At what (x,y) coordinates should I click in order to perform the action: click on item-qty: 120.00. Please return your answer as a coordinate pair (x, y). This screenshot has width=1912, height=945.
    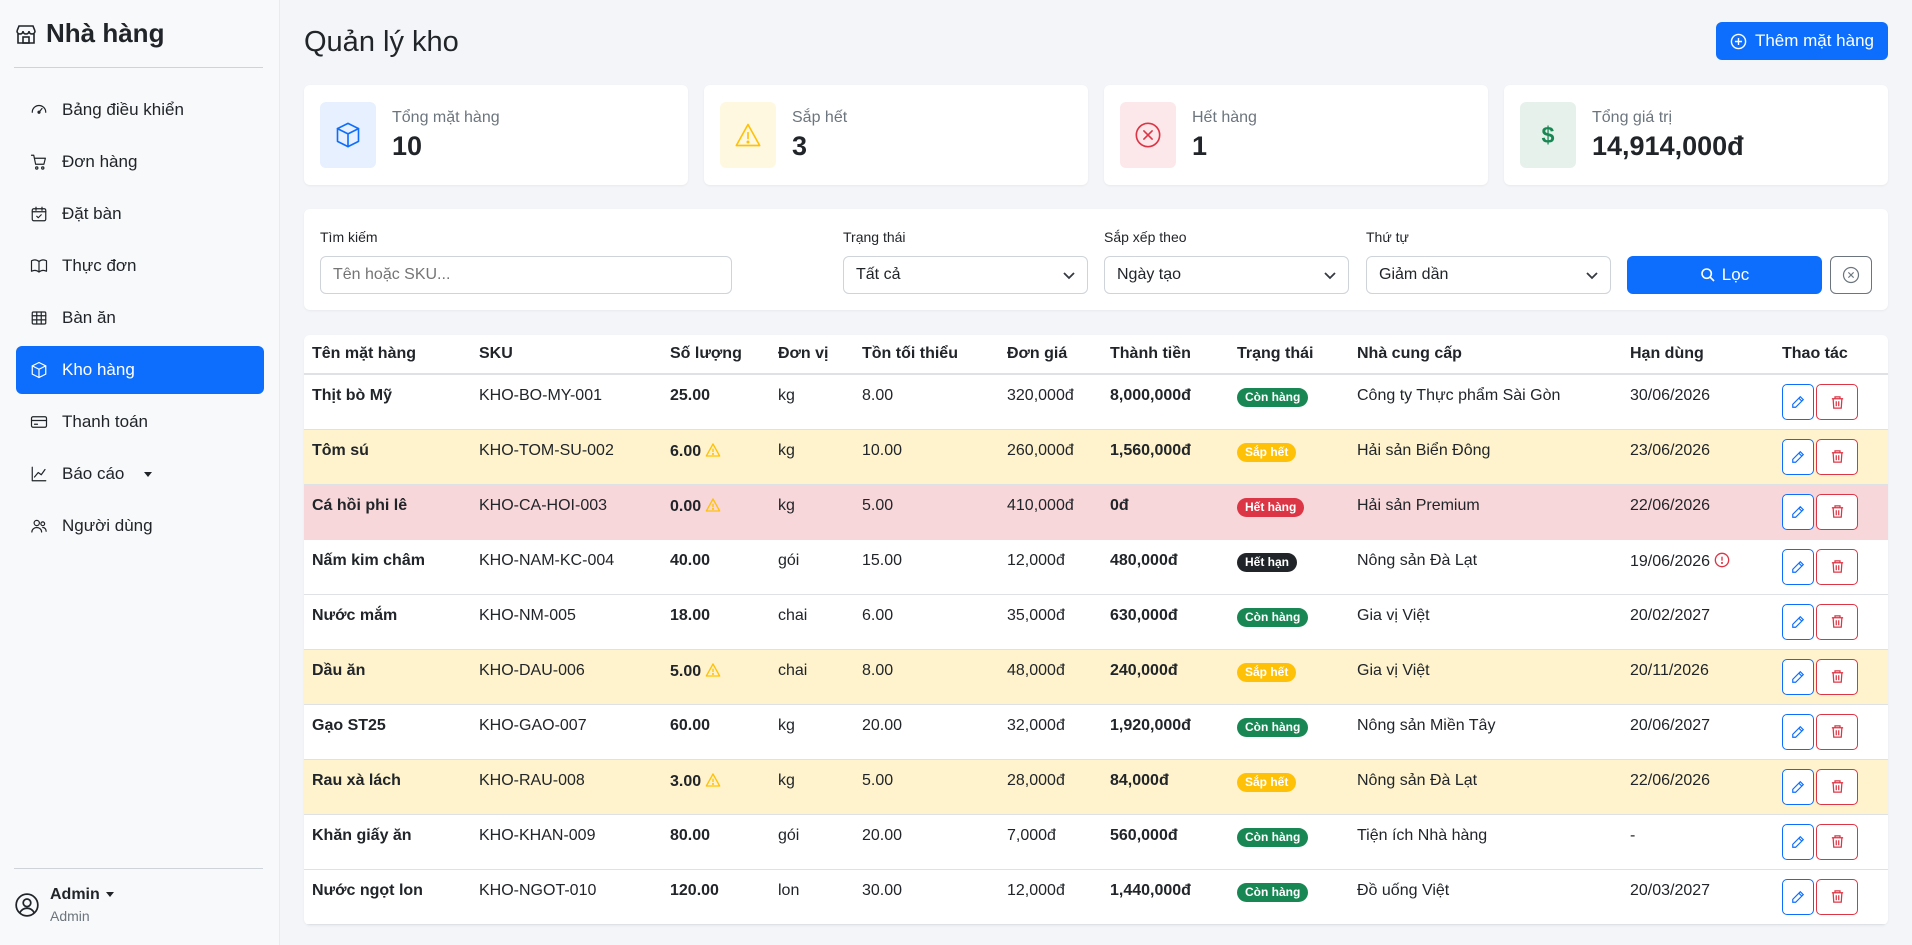
    Looking at the image, I should click on (694, 890).